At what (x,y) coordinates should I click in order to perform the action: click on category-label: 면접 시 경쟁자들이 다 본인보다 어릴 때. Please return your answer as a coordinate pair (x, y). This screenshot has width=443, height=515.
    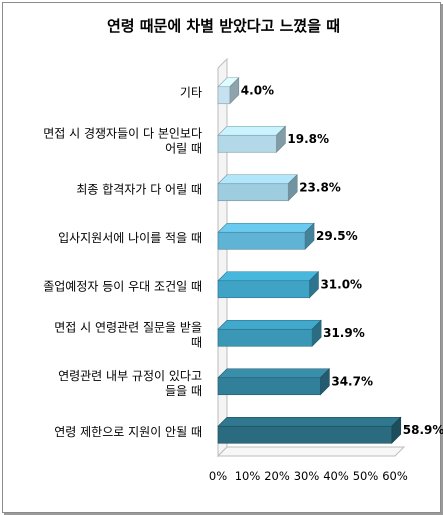
    Looking at the image, I should click on (122, 140).